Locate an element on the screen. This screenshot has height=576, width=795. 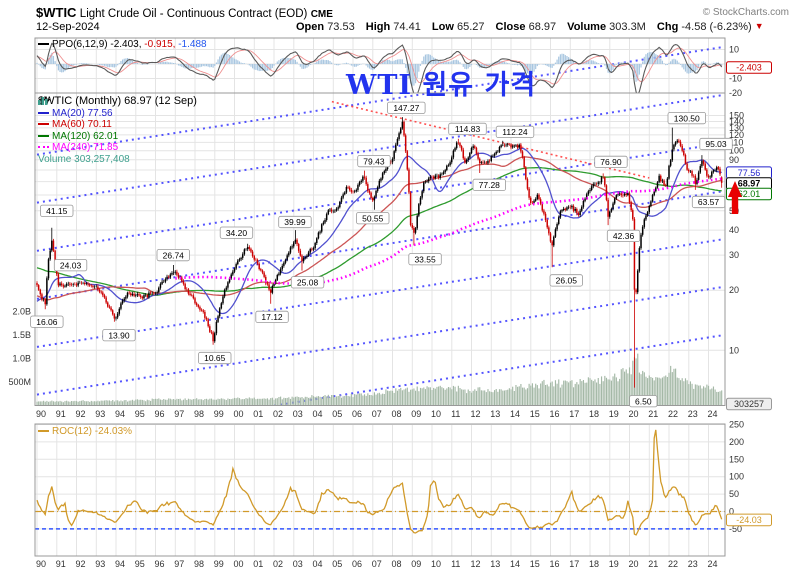
svg-text: 77.28 is located at coordinates (490, 185).